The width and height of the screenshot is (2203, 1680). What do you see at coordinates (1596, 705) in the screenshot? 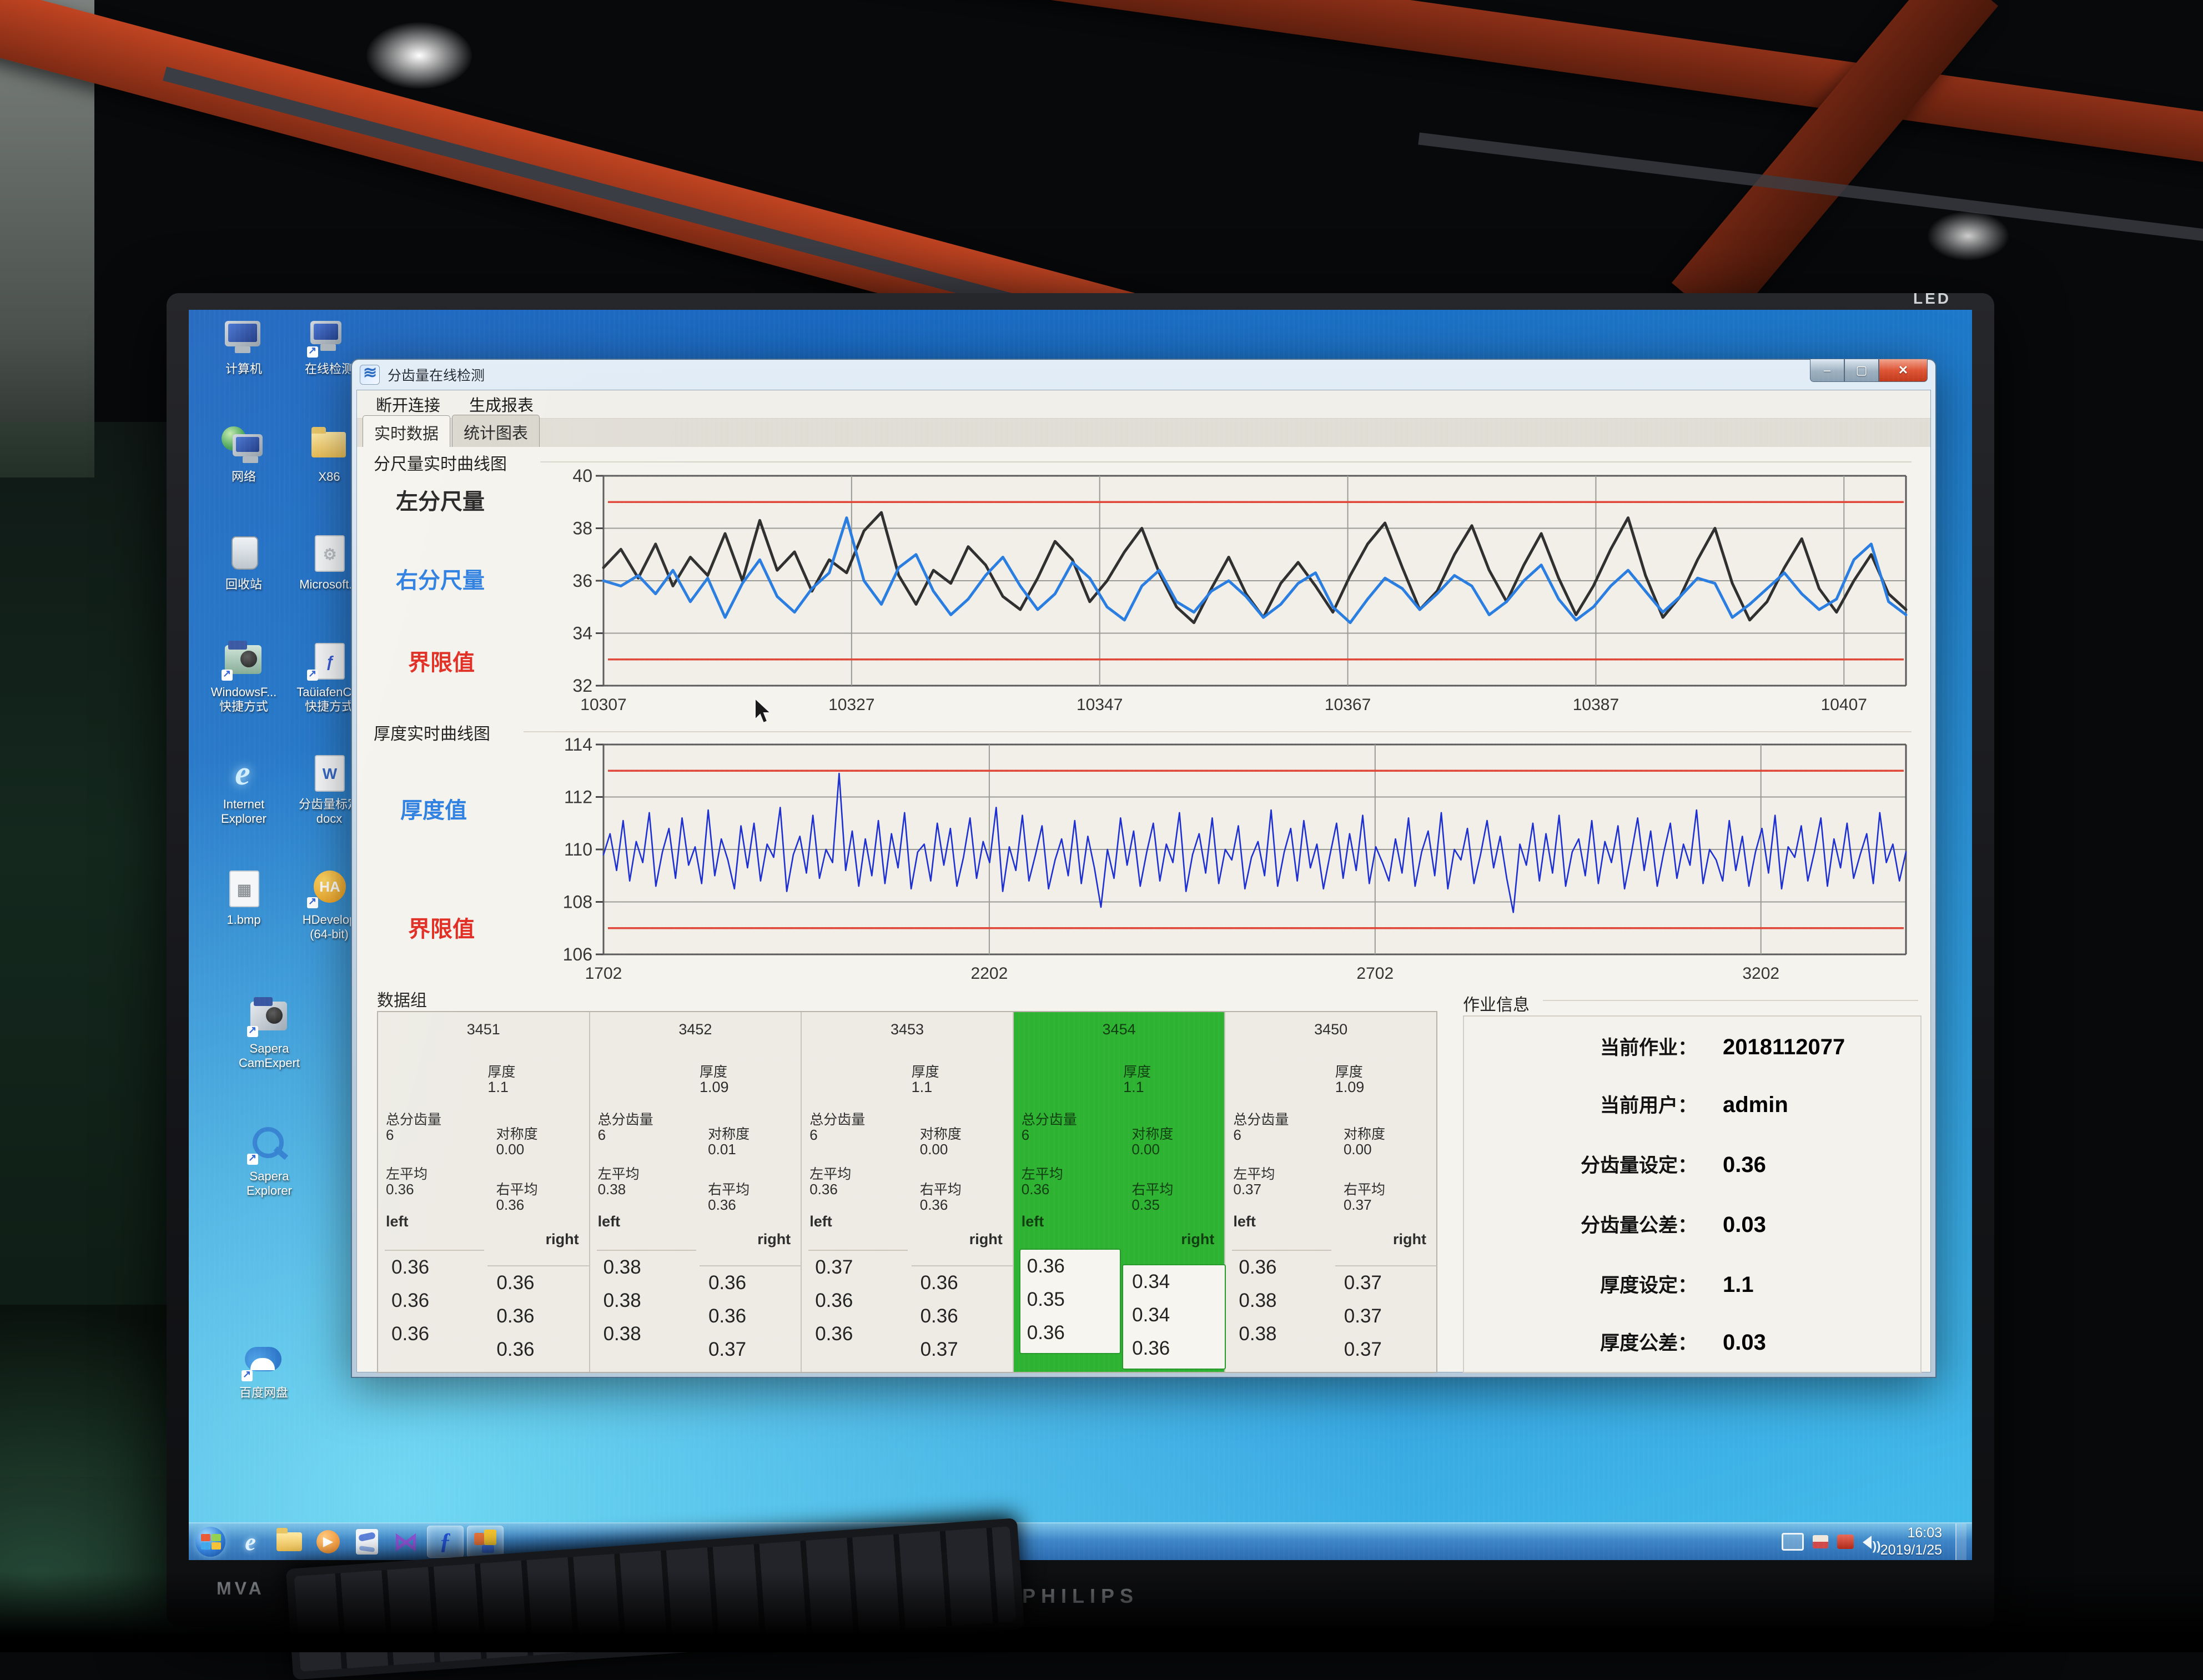
I see `svg-text: 10387` at bounding box center [1596, 705].